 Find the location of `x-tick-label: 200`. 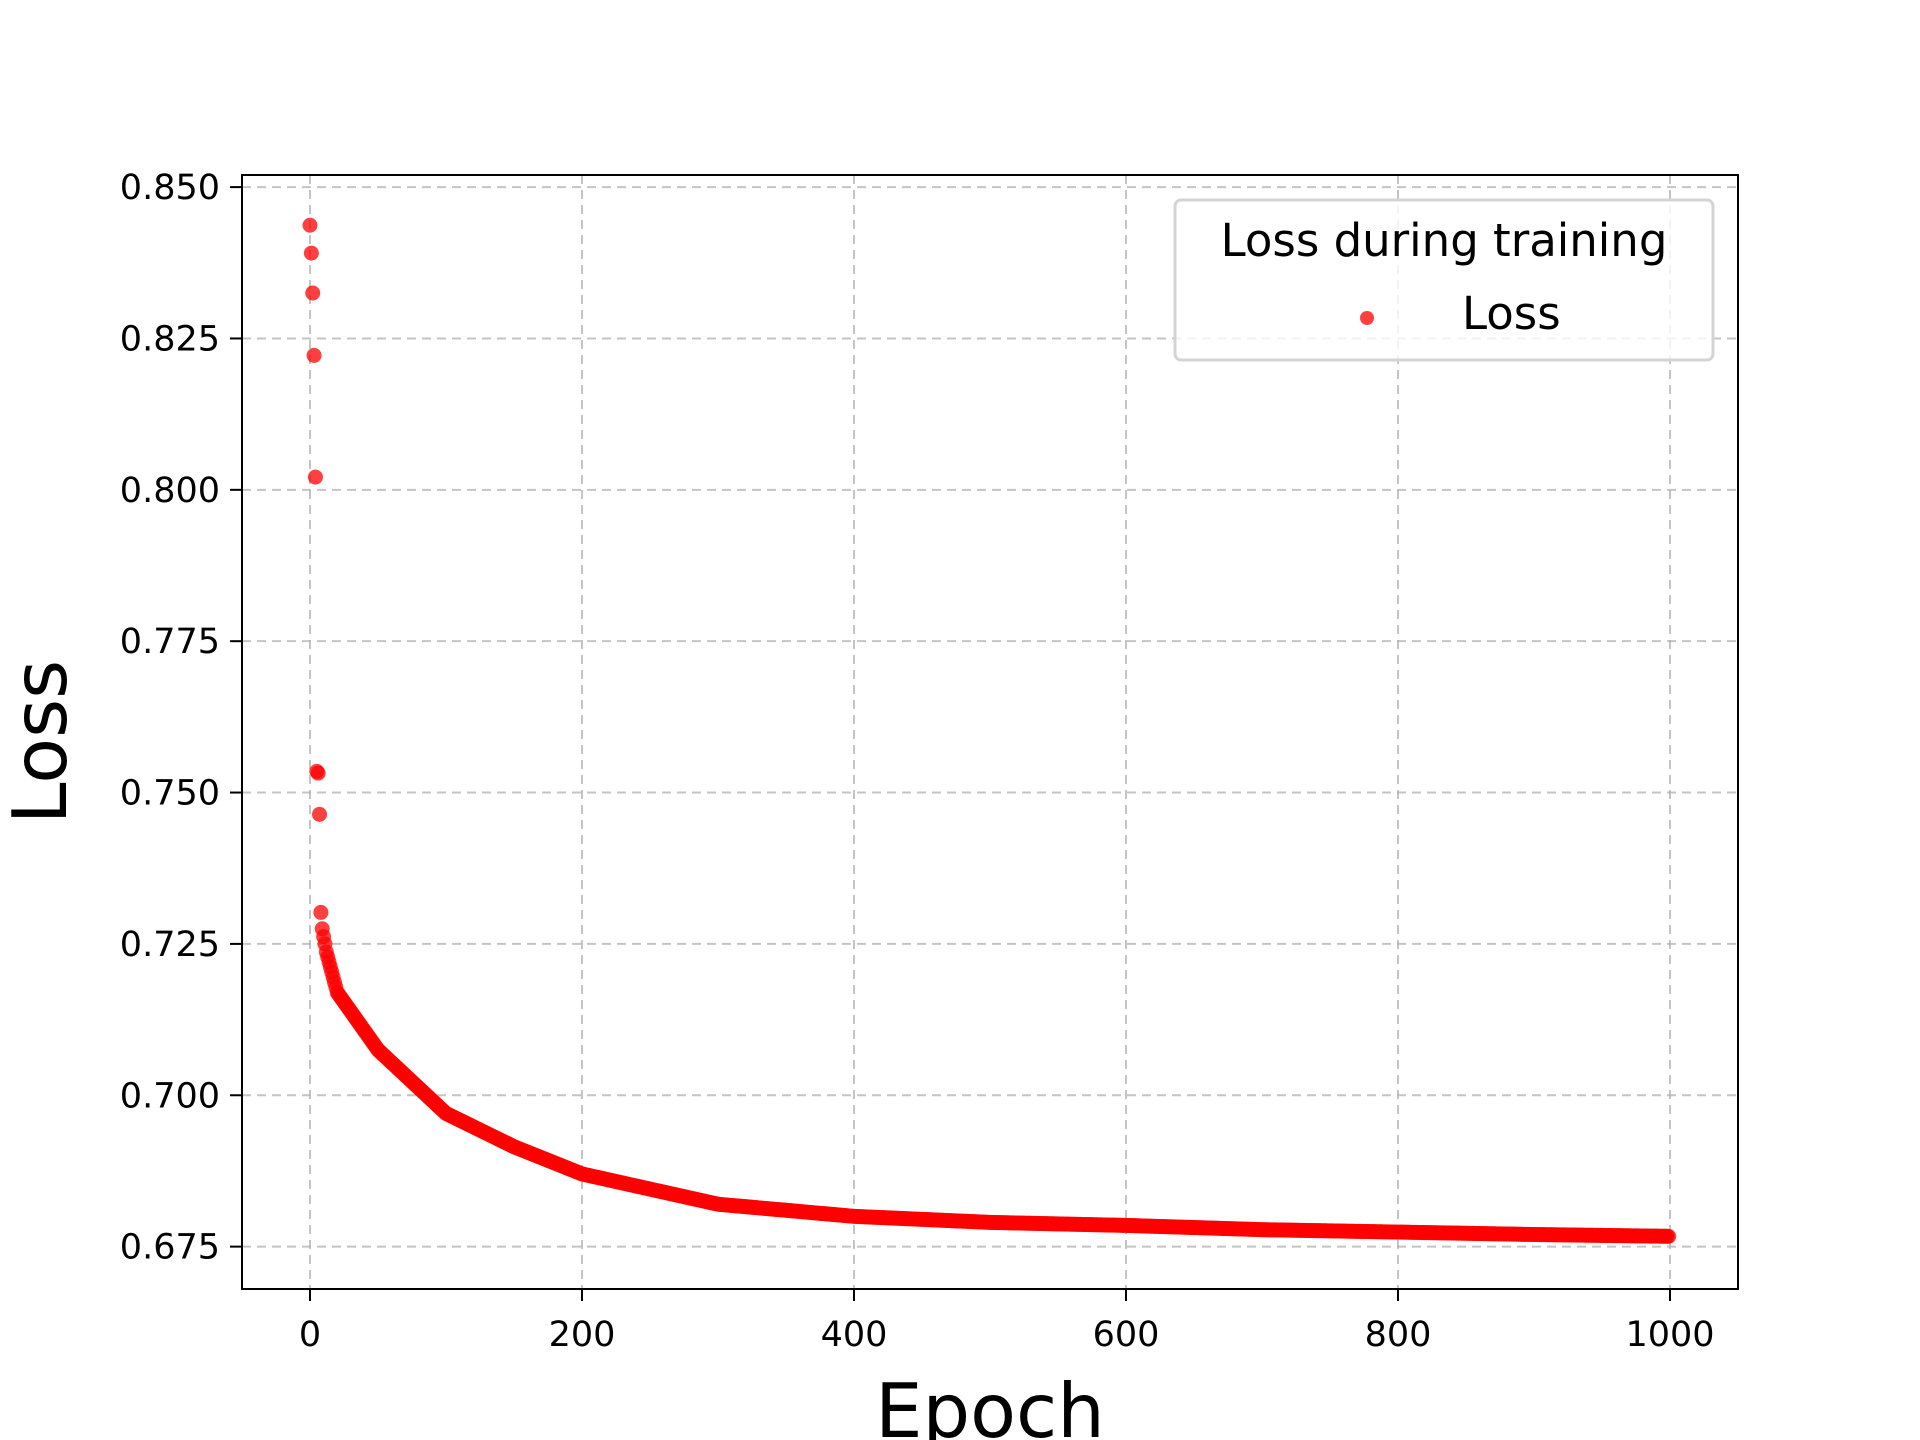

x-tick-label: 200 is located at coordinates (582, 1335).